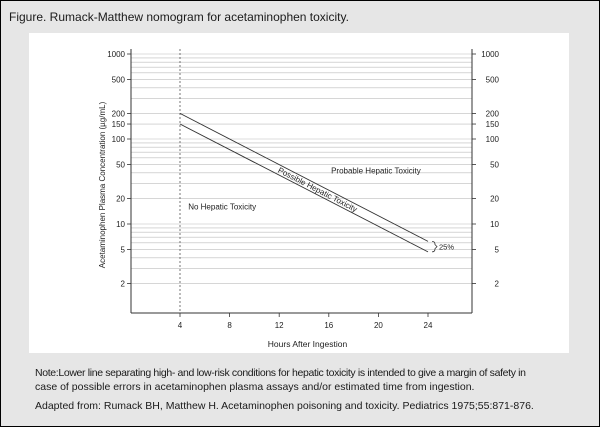 This screenshot has height=427, width=600. What do you see at coordinates (120, 224) in the screenshot?
I see `y-tick-label-left: 10` at bounding box center [120, 224].